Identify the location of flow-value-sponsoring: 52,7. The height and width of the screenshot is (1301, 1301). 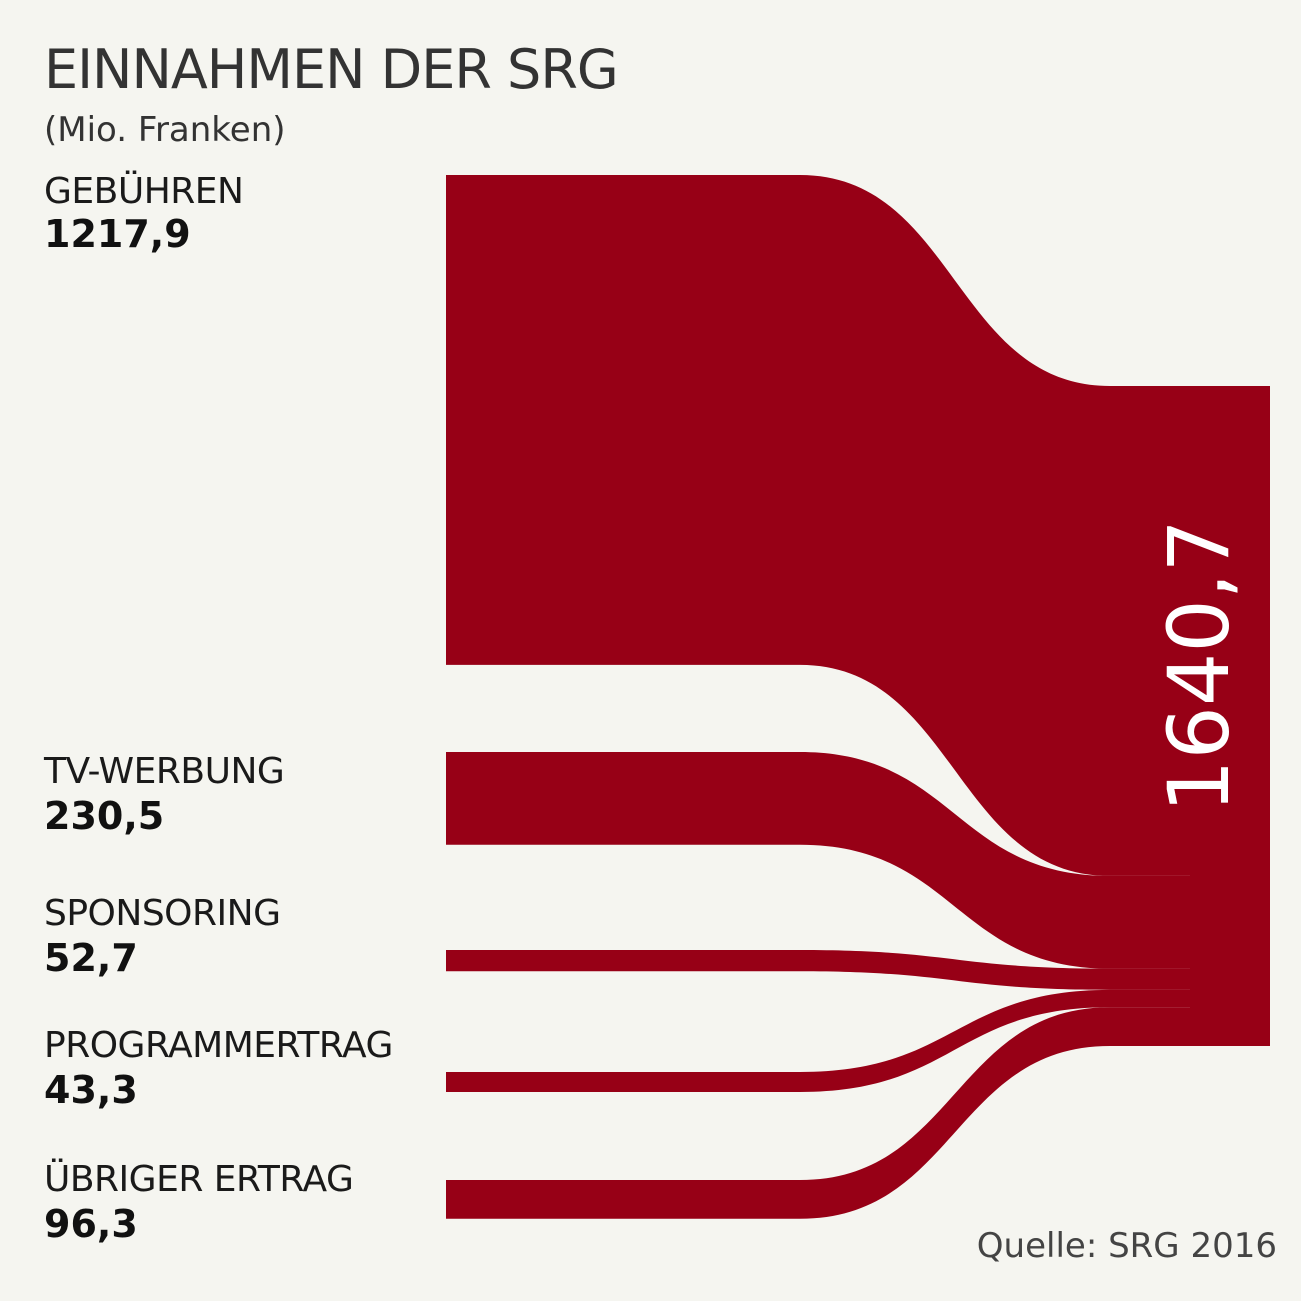
(91, 958).